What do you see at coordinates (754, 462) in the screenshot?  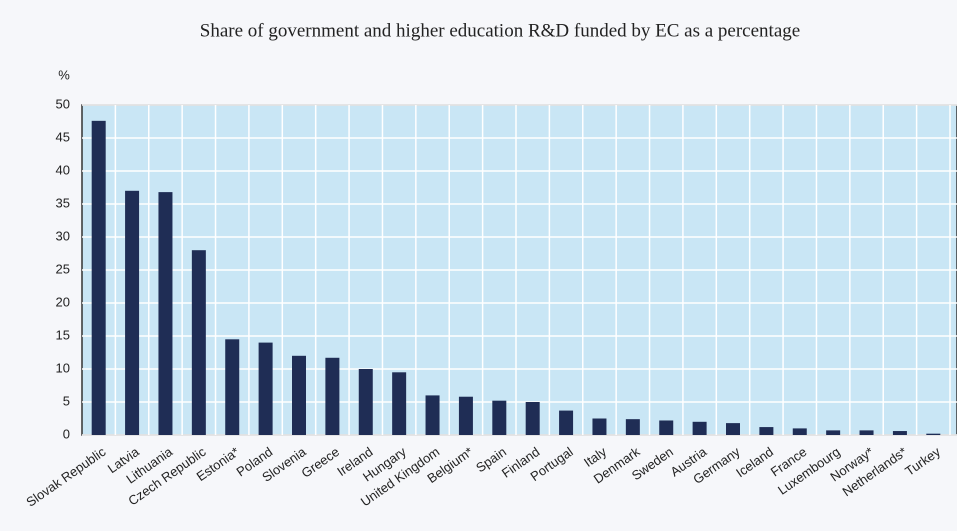 I see `x-tick-label: Iceland` at bounding box center [754, 462].